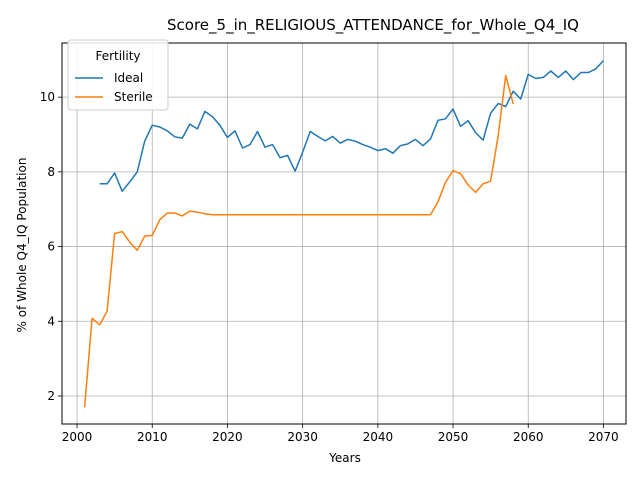 Image resolution: width=640 pixels, height=480 pixels. Describe the element at coordinates (302, 437) in the screenshot. I see `x-tick-label: 2030` at that location.